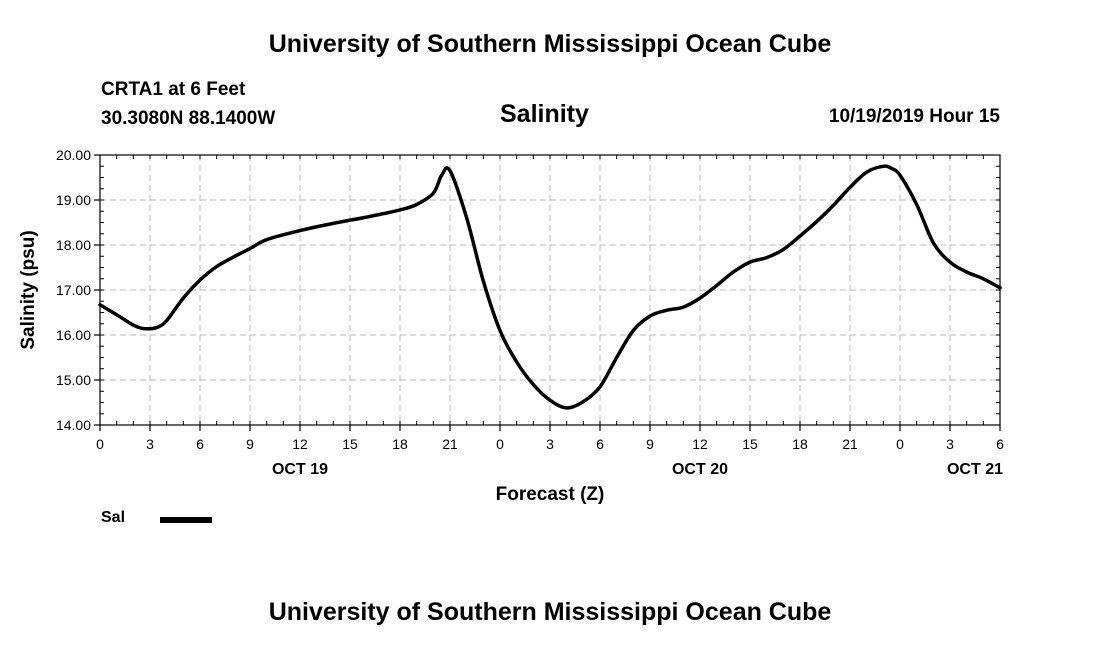 The image size is (1100, 650). What do you see at coordinates (73, 155) in the screenshot?
I see `y-tick-label: 20.00` at bounding box center [73, 155].